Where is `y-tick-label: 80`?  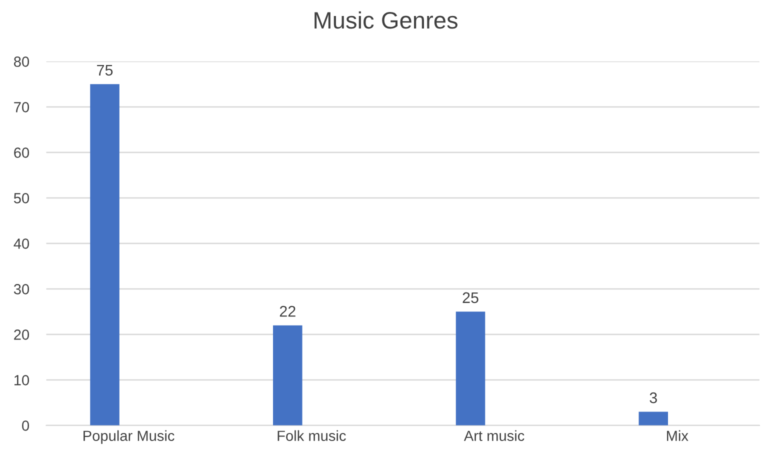
y-tick-label: 80 is located at coordinates (22, 61).